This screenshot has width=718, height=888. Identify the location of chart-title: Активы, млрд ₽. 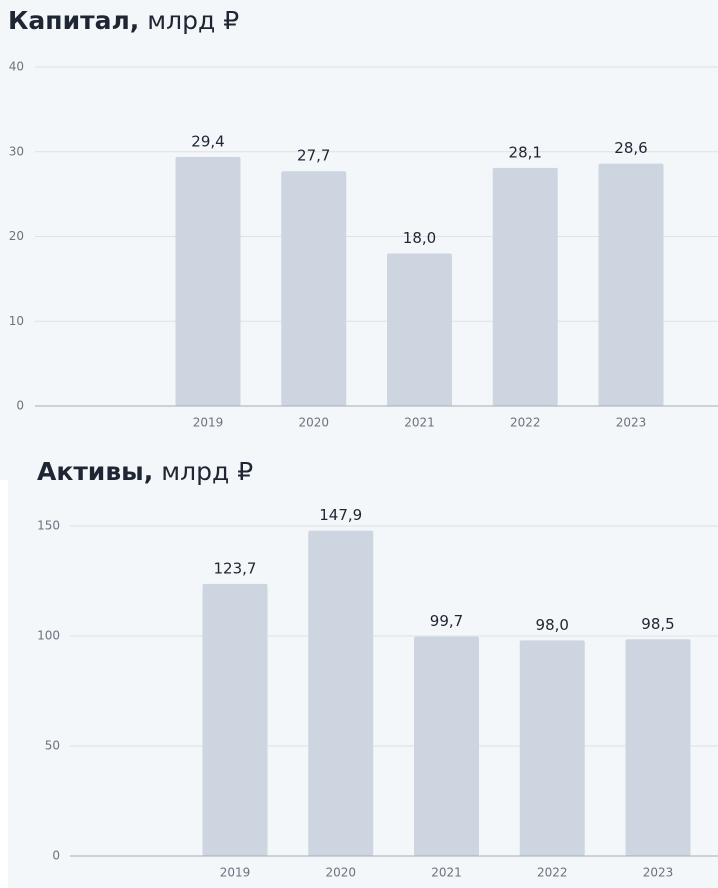
(145, 471).